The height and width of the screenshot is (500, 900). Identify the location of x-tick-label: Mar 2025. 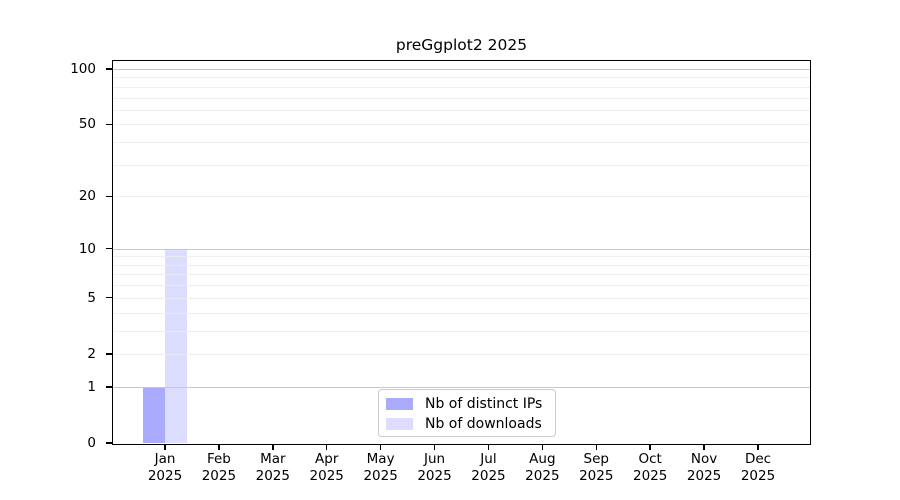
(272, 467).